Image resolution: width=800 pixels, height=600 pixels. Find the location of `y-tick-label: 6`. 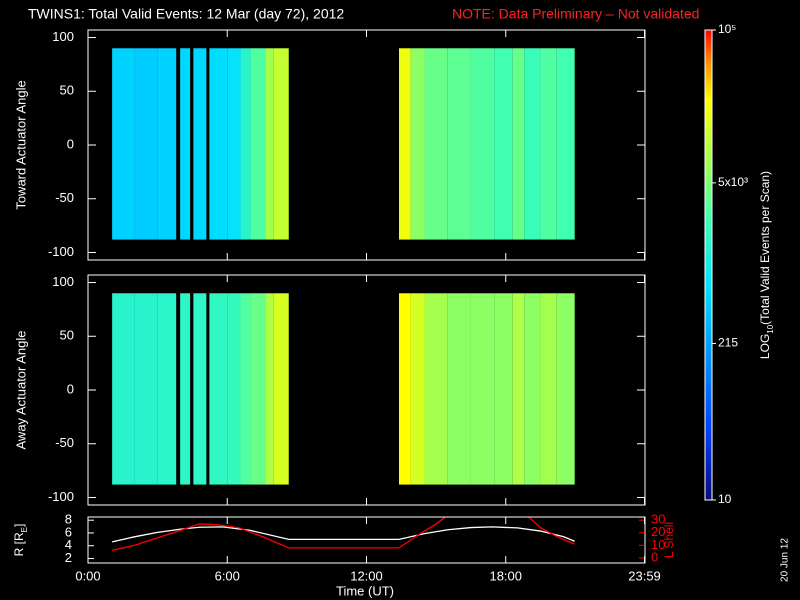

y-tick-label: 6 is located at coordinates (68, 531).